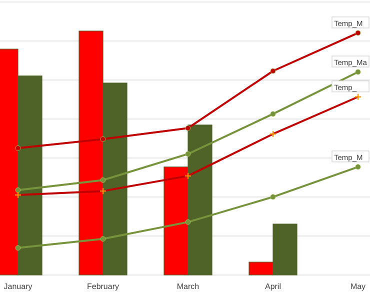 This screenshot has width=370, height=292. What do you see at coordinates (358, 286) in the screenshot?
I see `x-tick-label: May` at bounding box center [358, 286].